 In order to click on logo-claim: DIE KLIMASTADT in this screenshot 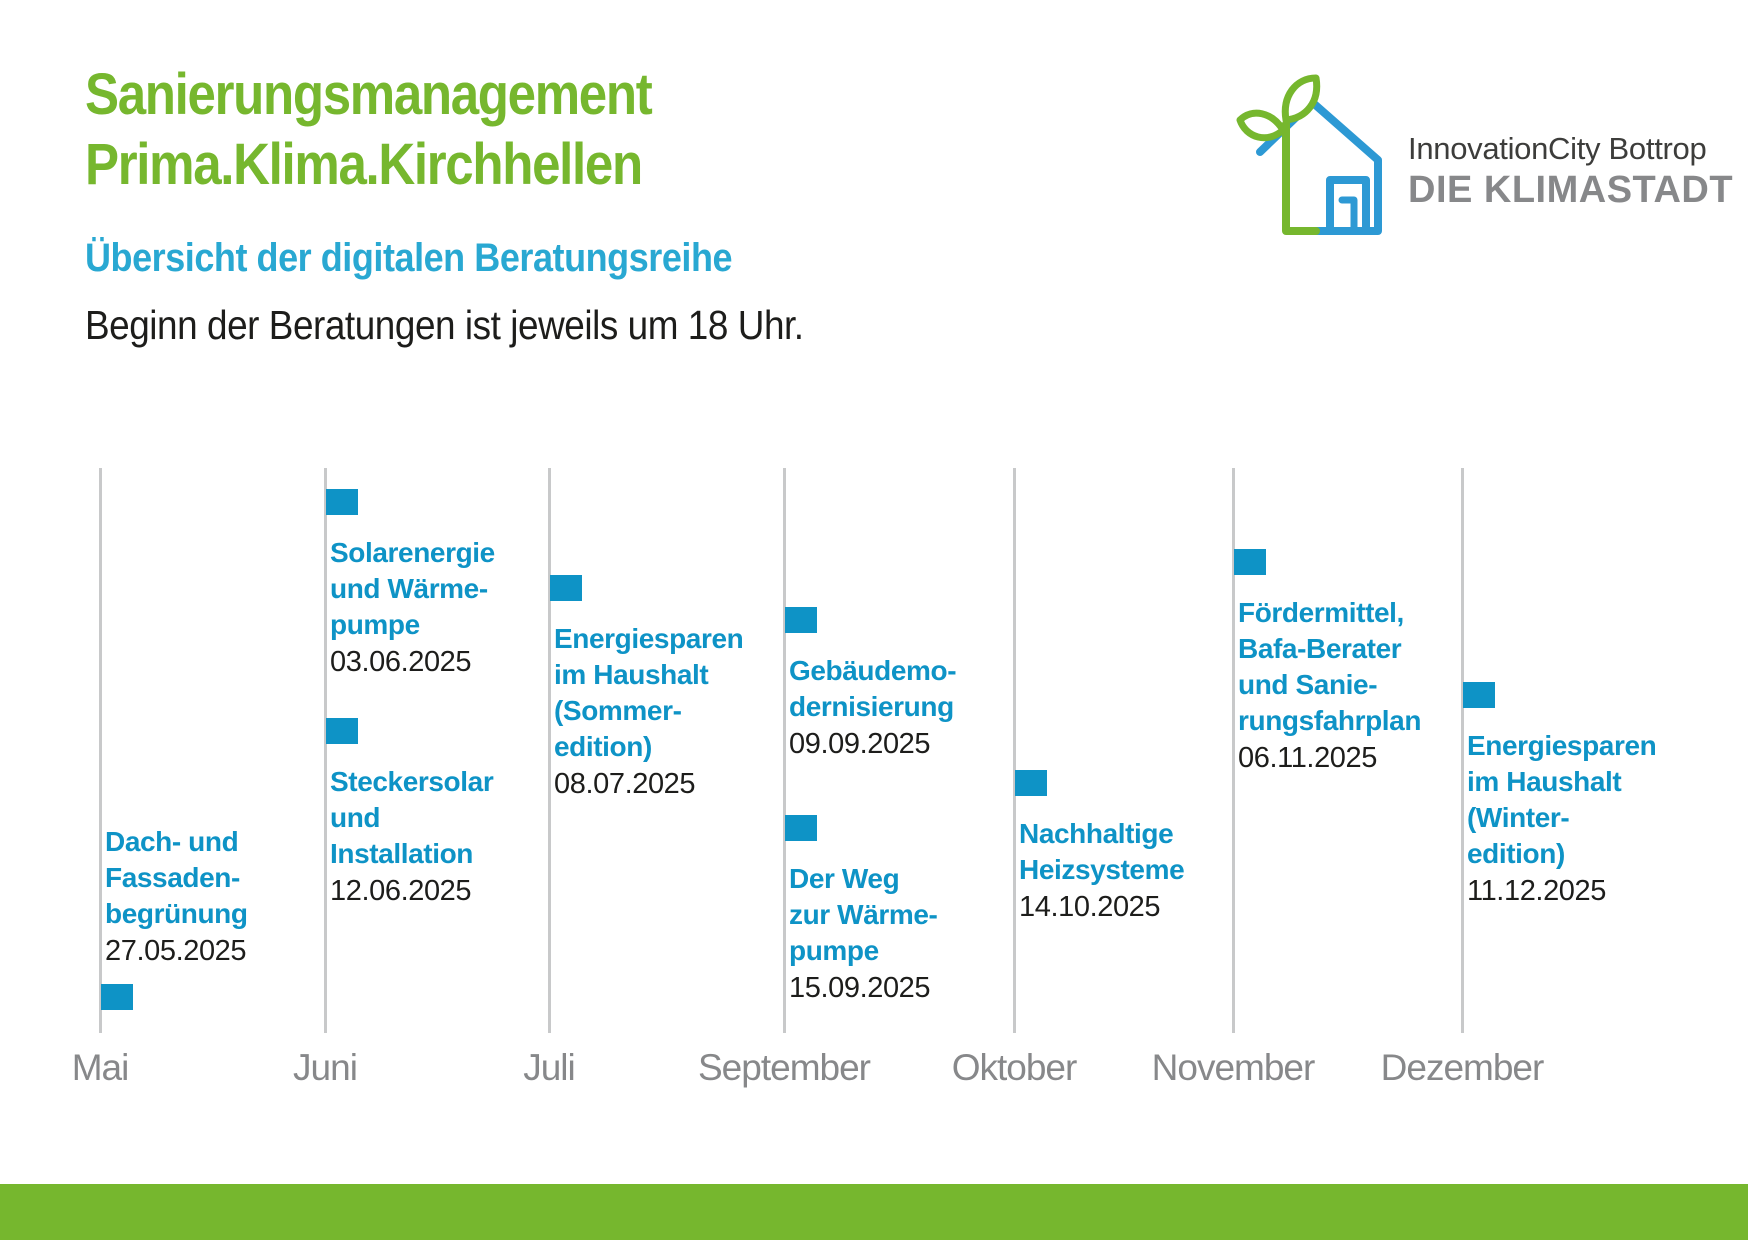, I will do `click(1571, 190)`.